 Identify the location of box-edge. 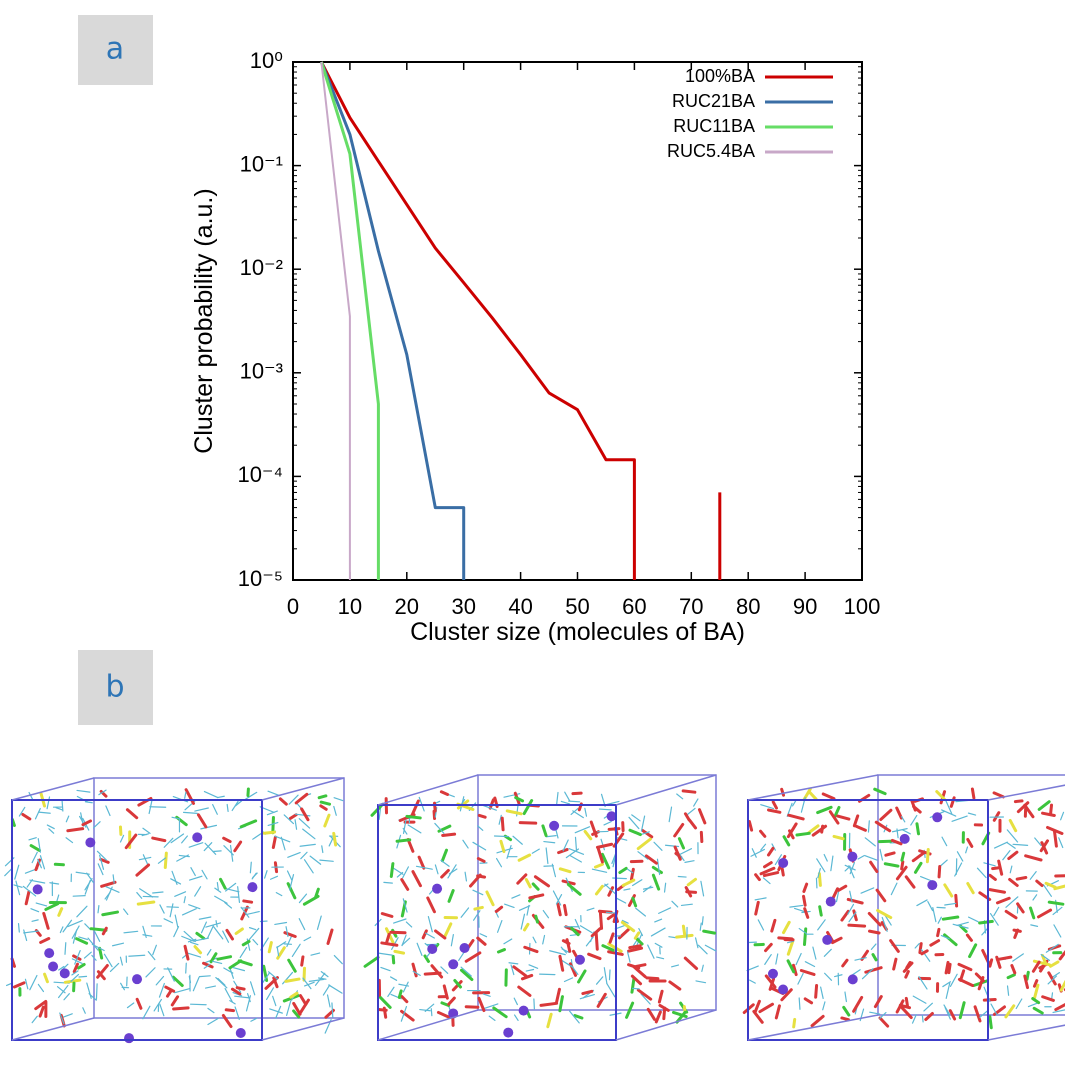
(303, 1029).